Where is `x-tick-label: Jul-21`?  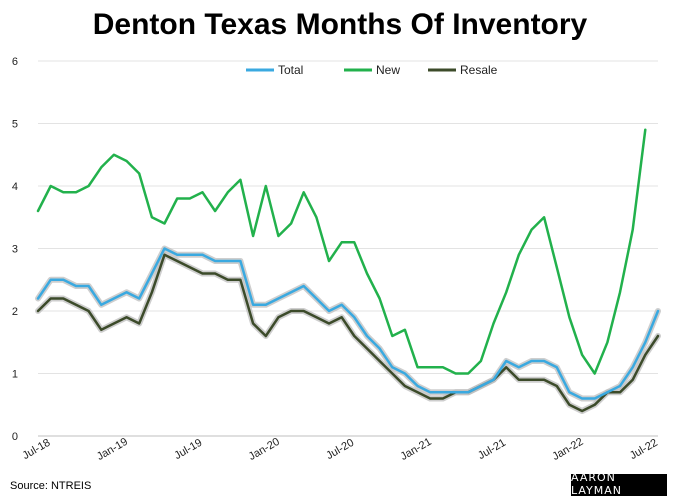
x-tick-label: Jul-21 is located at coordinates (492, 449).